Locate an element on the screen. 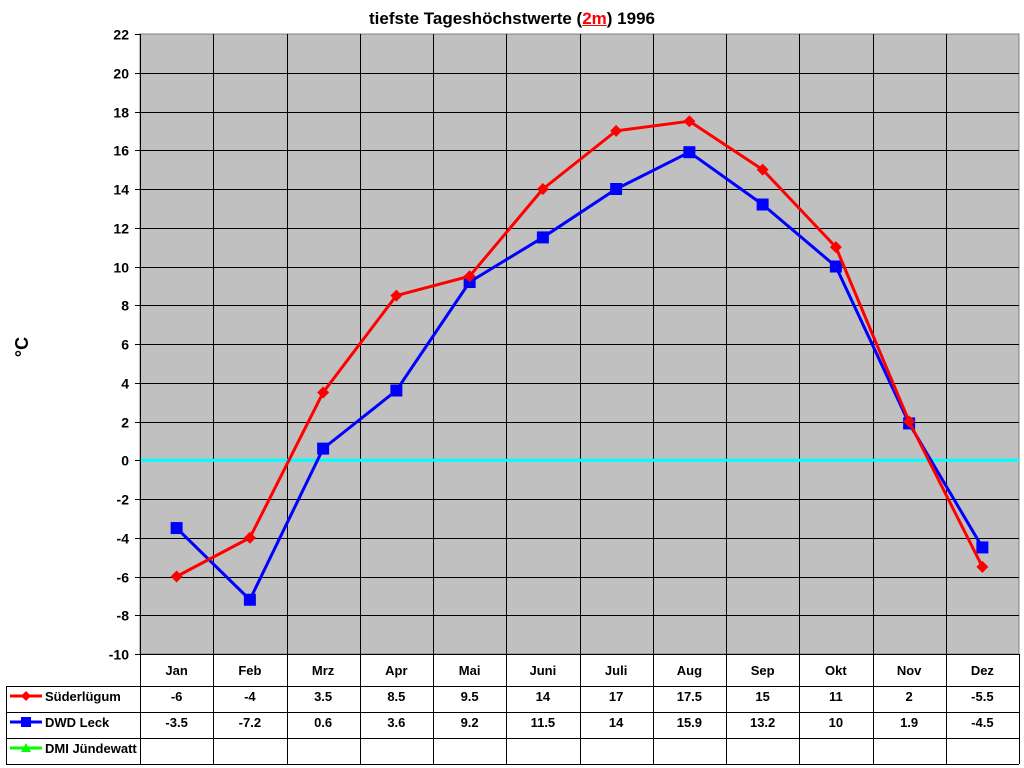 Image resolution: width=1024 pixels, height=768 pixels. title-highlight: 2m is located at coordinates (594, 18).